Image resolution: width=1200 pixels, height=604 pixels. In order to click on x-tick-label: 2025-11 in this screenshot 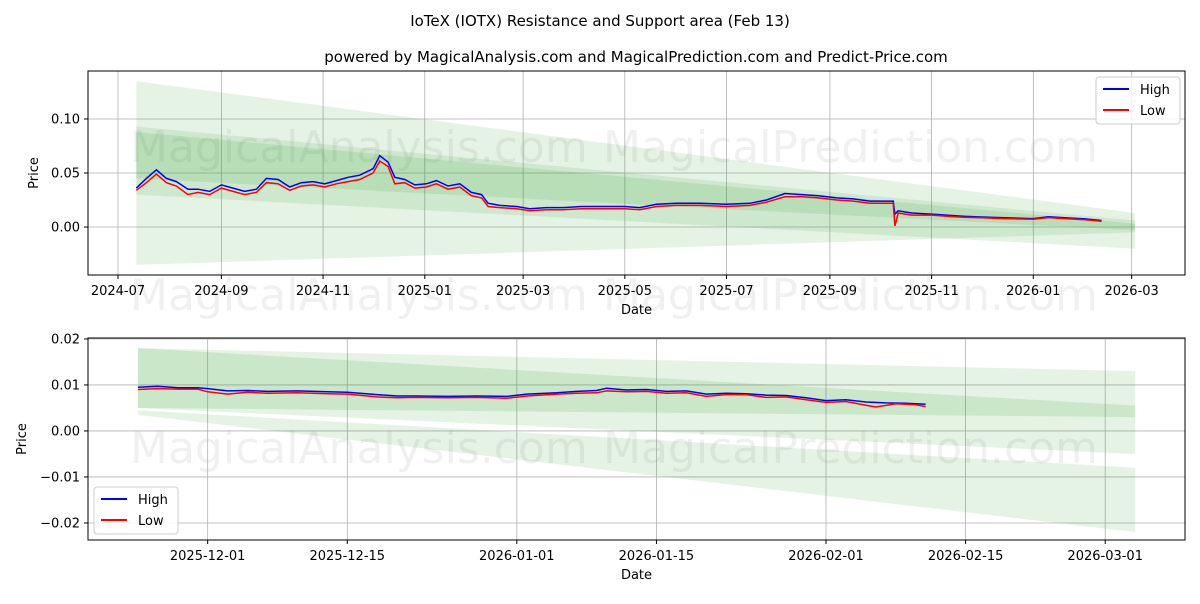, I will do `click(931, 291)`.